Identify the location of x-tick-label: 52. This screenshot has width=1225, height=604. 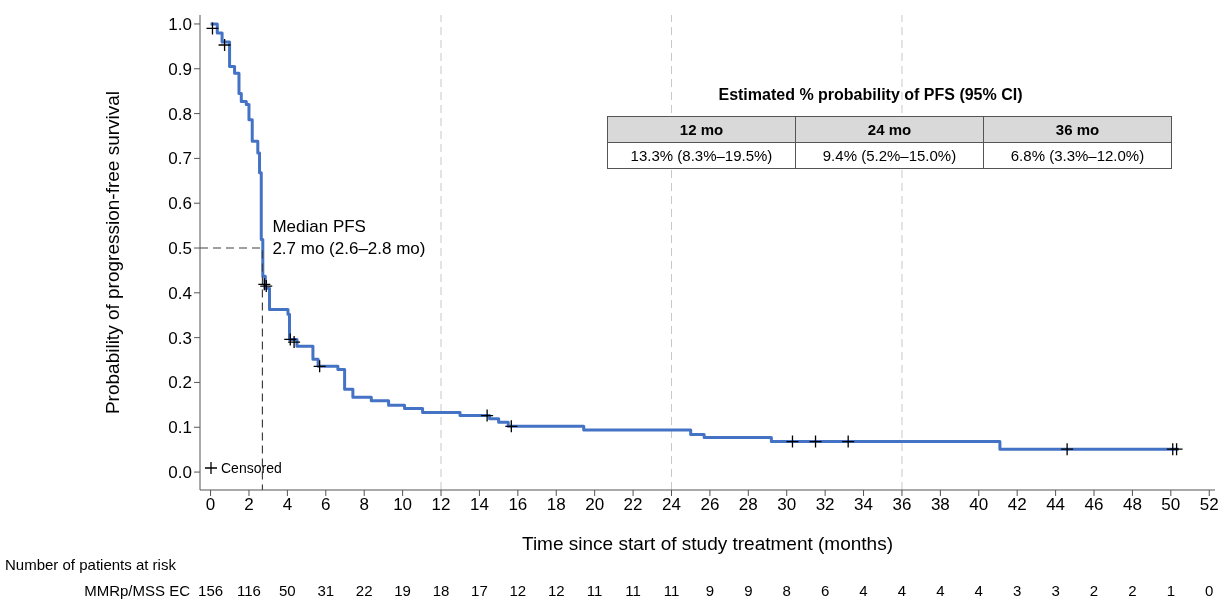
(1209, 505).